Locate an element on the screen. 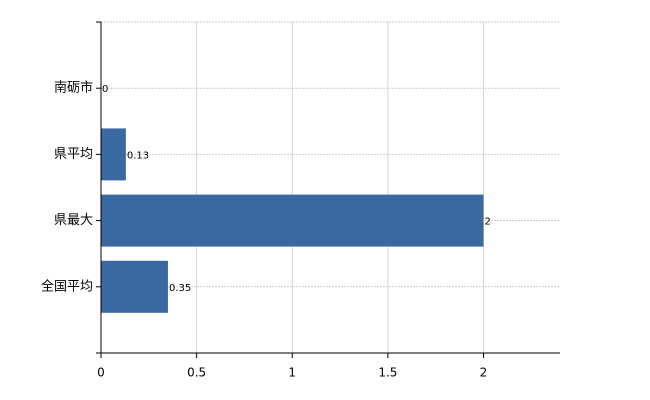 Image resolution: width=650 pixels, height=400 pixels. x-tick-label: 2 is located at coordinates (484, 373).